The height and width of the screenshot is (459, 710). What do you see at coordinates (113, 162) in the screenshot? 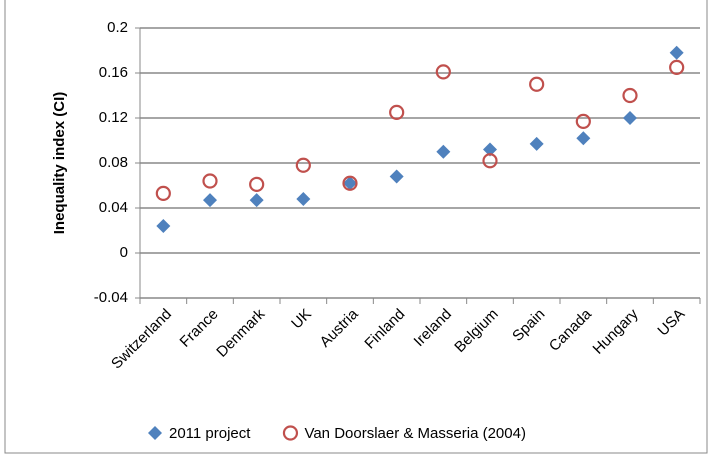
I see `y-tick-label: 0.08` at bounding box center [113, 162].